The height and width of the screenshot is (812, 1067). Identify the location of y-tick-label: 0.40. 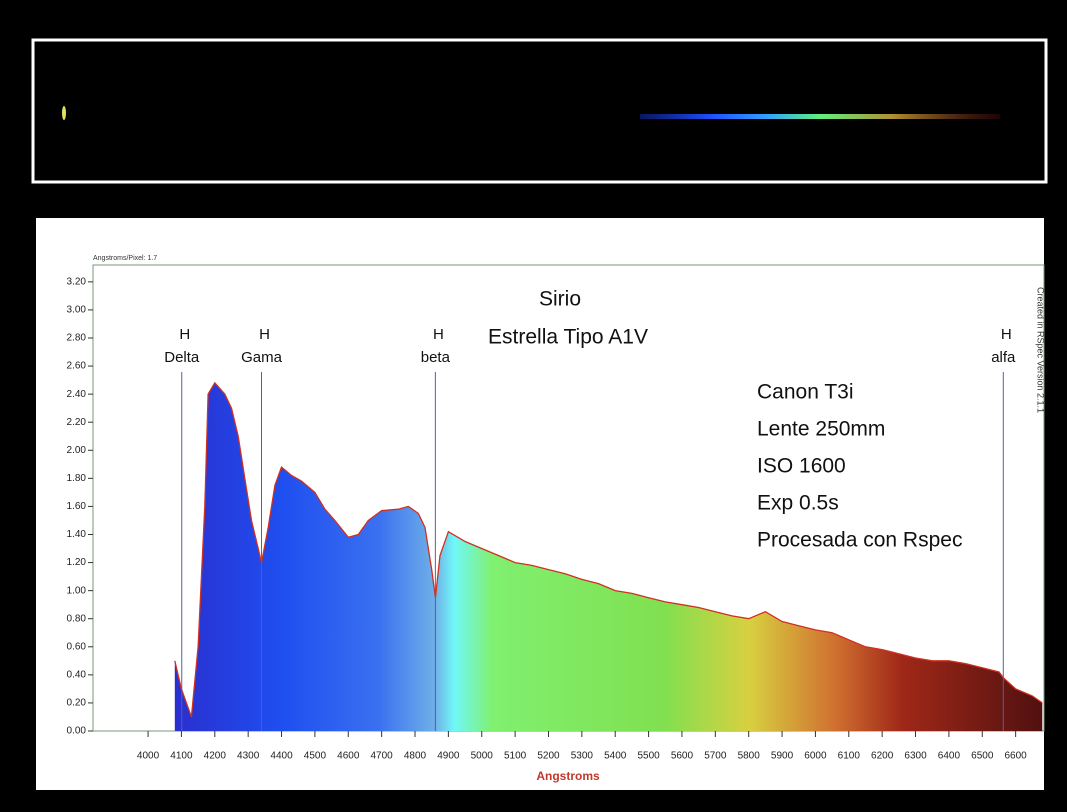
(77, 674).